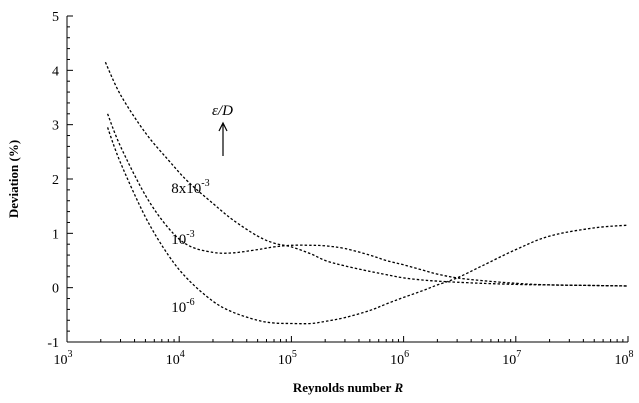 The width and height of the screenshot is (639, 403). What do you see at coordinates (294, 354) in the screenshot?
I see `x-tick-exp: 5` at bounding box center [294, 354].